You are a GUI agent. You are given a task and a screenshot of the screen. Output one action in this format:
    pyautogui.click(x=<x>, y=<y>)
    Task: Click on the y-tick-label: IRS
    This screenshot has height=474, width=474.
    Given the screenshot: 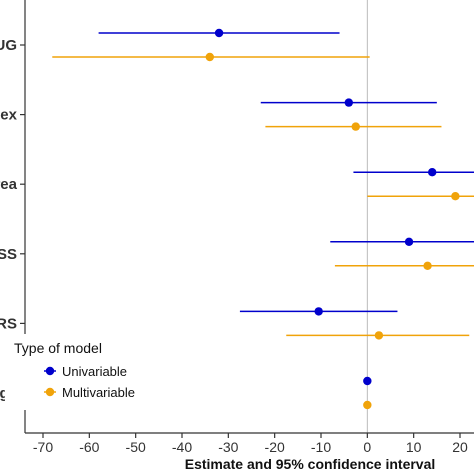 What is the action you would take?
    pyautogui.click(x=8, y=323)
    